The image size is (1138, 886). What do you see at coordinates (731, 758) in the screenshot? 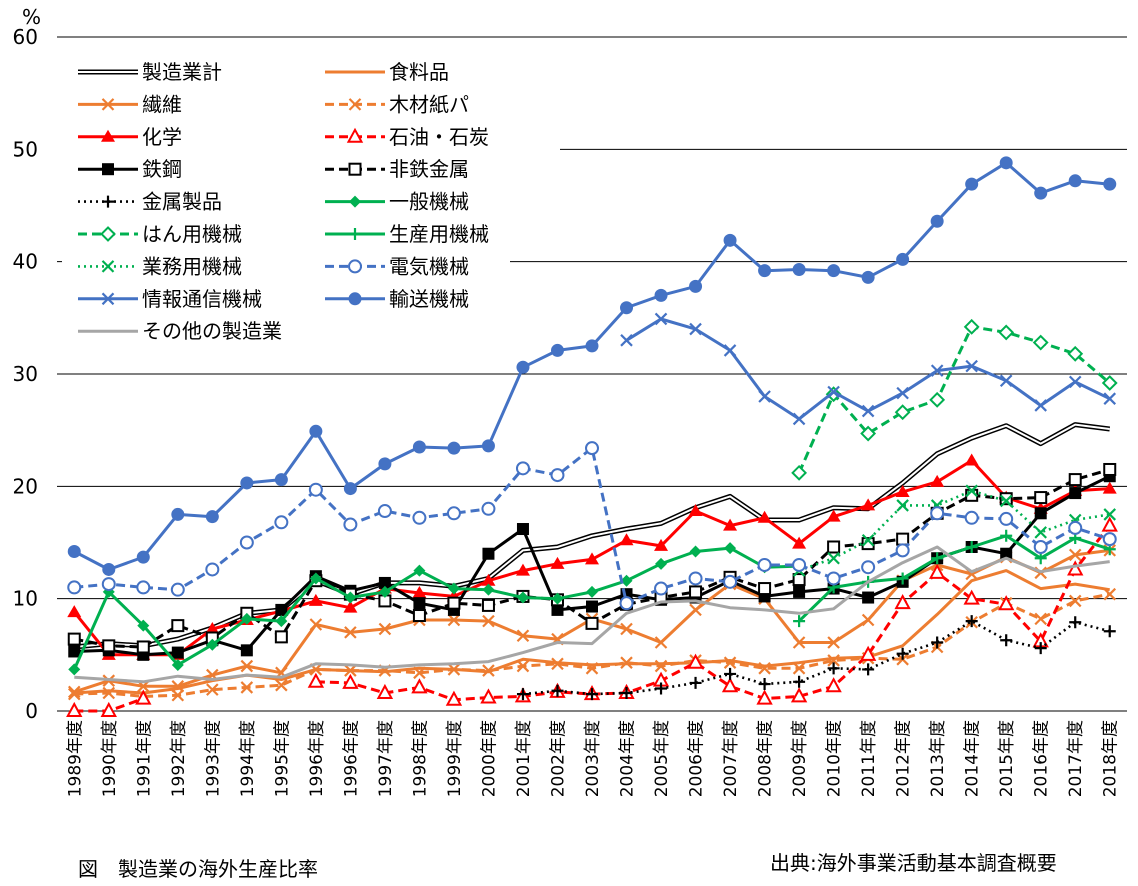
I see `x-tick-label: 2007年度` at bounding box center [731, 758].